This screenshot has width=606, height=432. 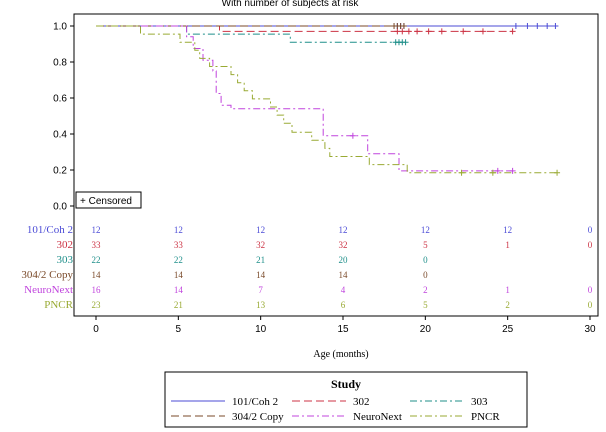 I want to click on censored-key: + Censored, so click(x=108, y=200).